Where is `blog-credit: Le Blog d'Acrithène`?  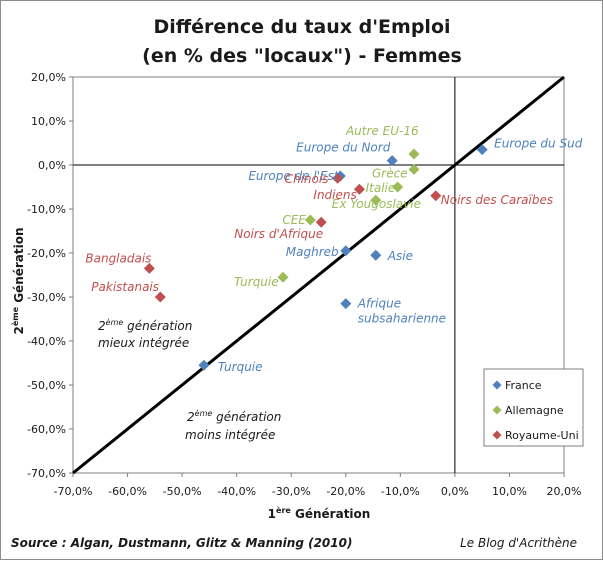 blog-credit: Le Blog d'Acrithène is located at coordinates (518, 543).